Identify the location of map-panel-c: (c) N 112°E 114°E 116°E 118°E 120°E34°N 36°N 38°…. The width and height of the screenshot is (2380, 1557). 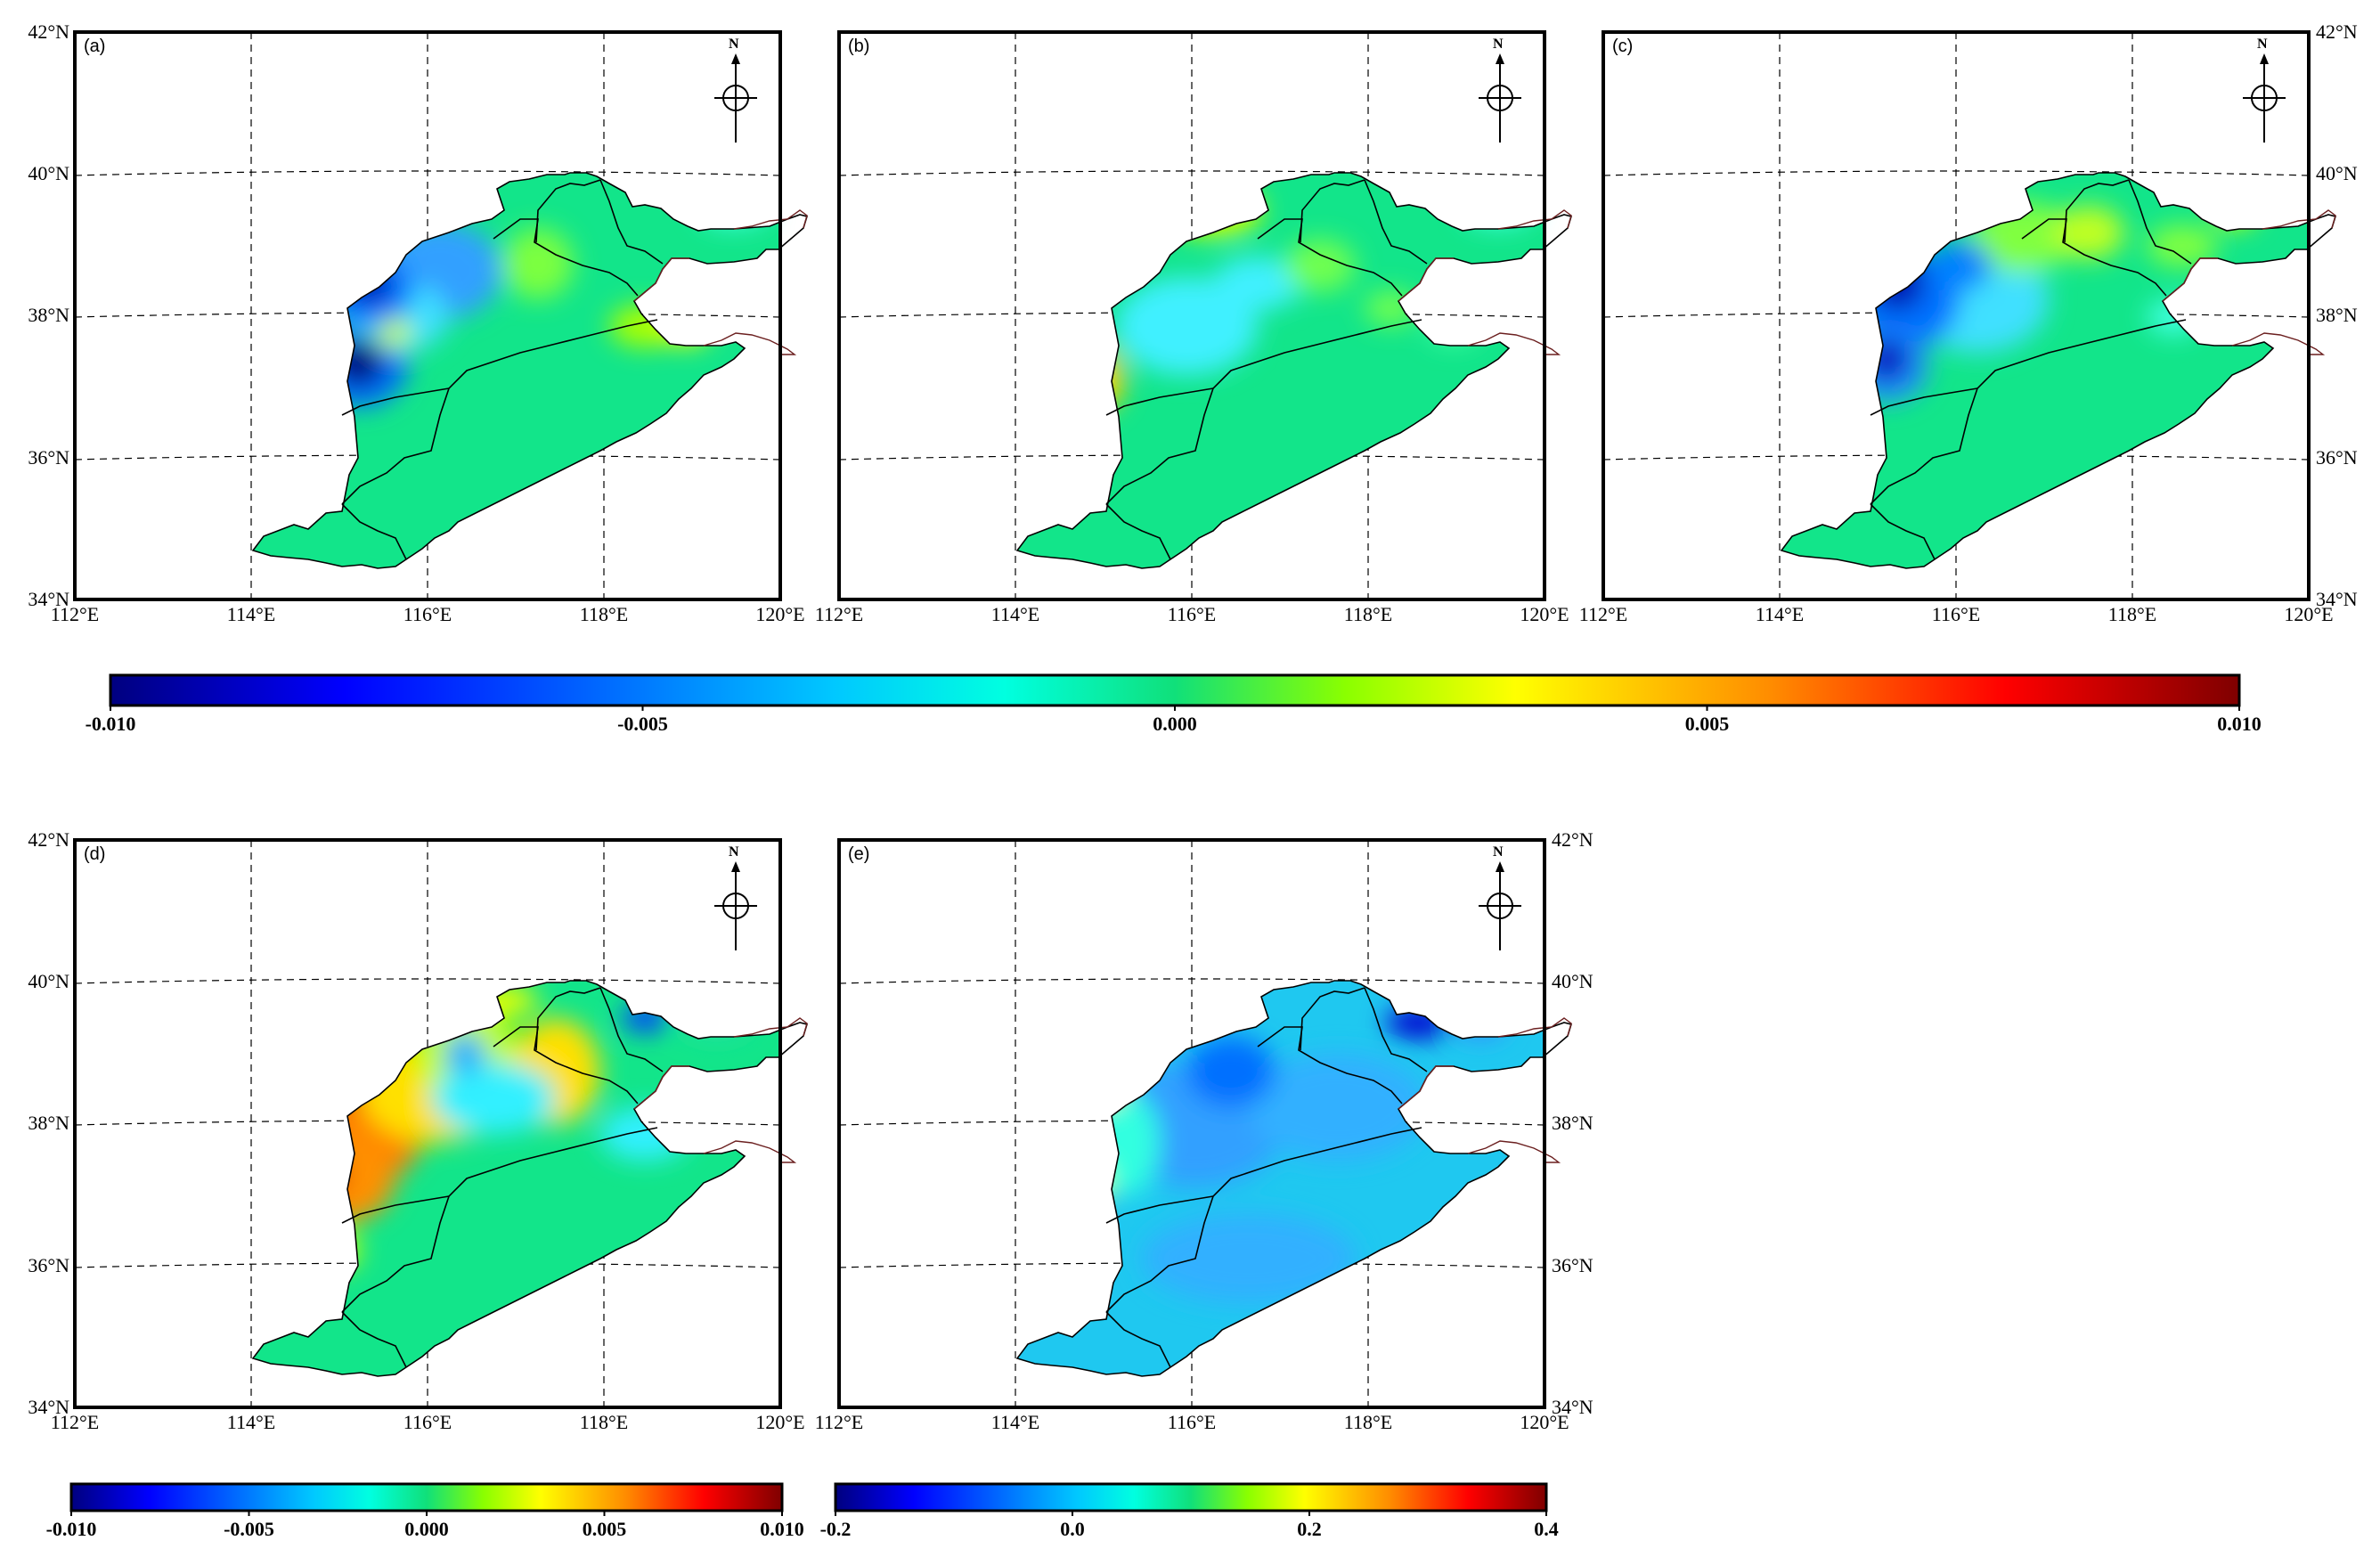
(1968, 322).